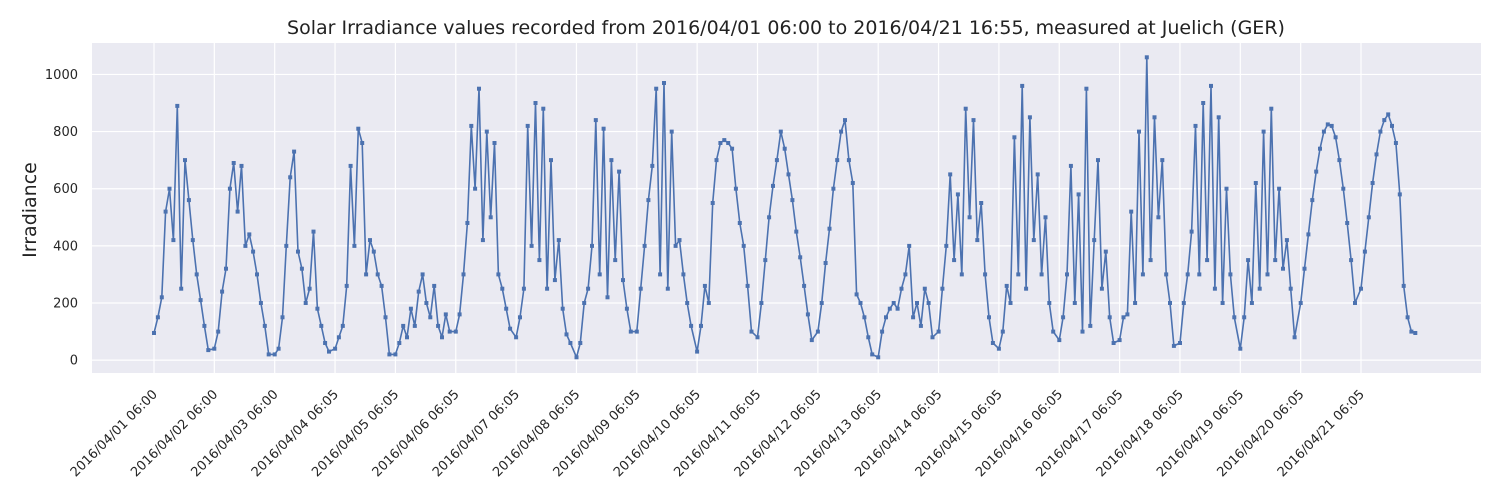 This screenshot has width=1500, height=500. I want to click on y-tick-label: 0, so click(74, 361).